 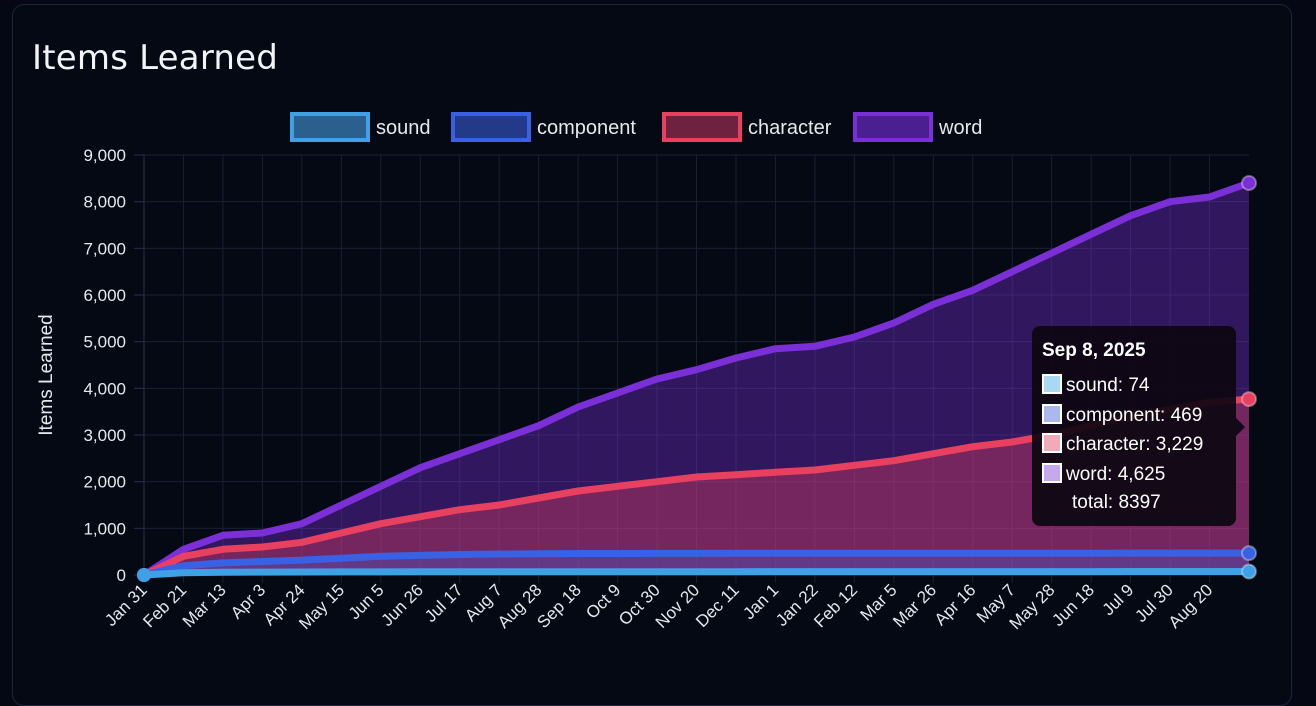 I want to click on point-word-end, so click(x=1249, y=183).